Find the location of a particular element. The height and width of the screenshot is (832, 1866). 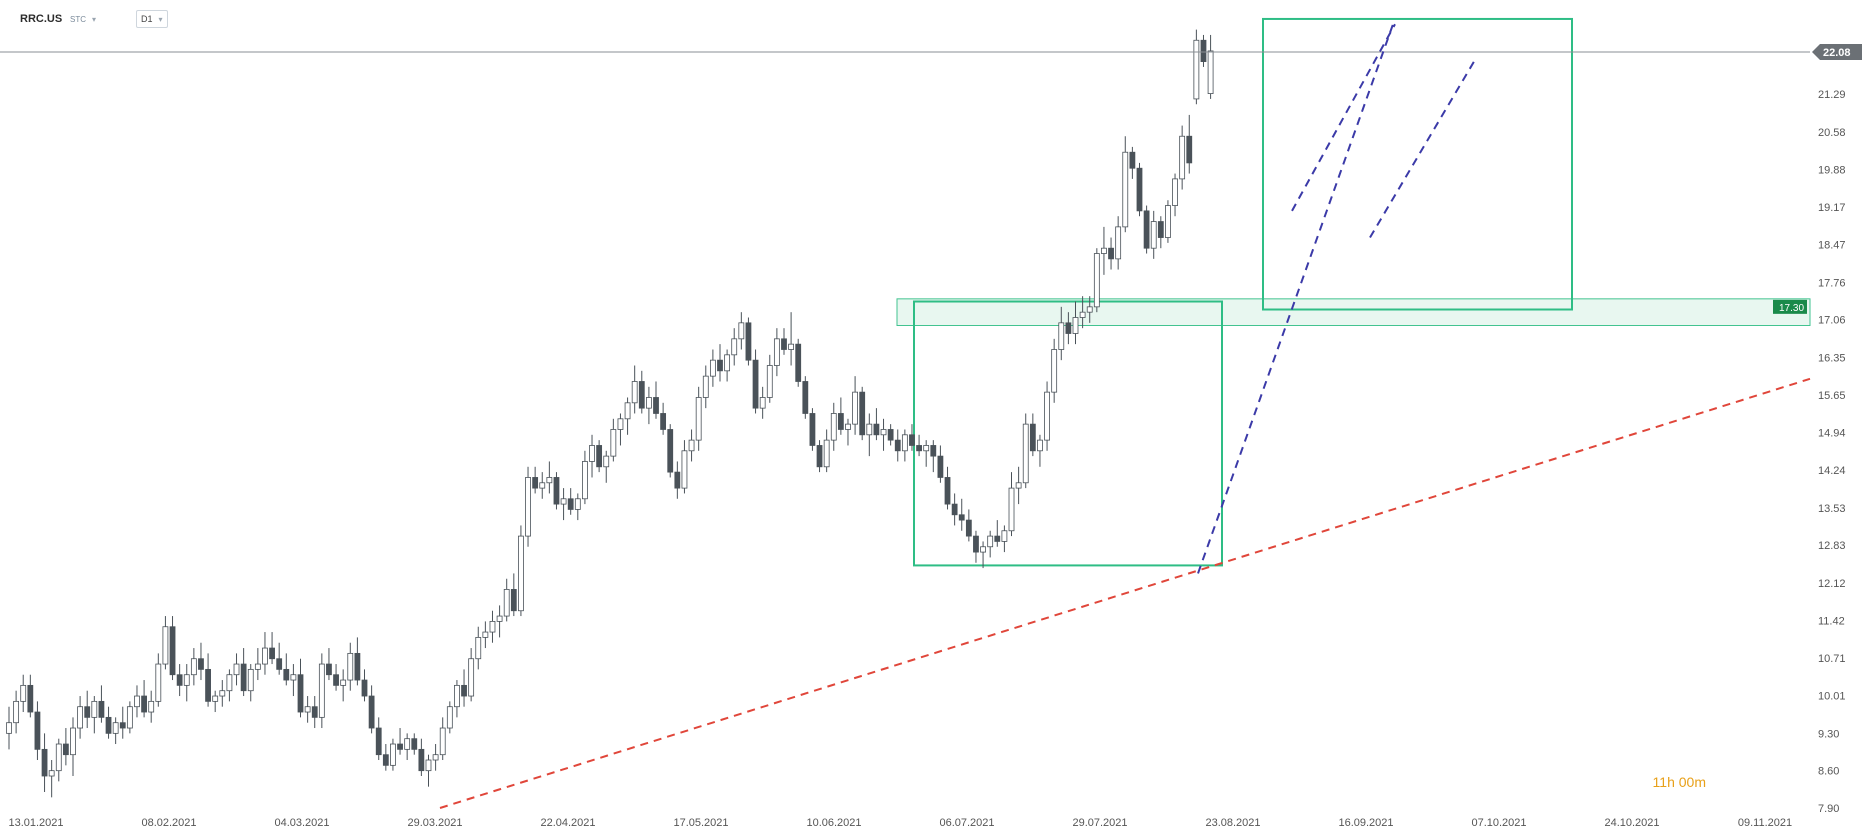

x-tick-label: 16.09.2021 is located at coordinates (1365, 823).